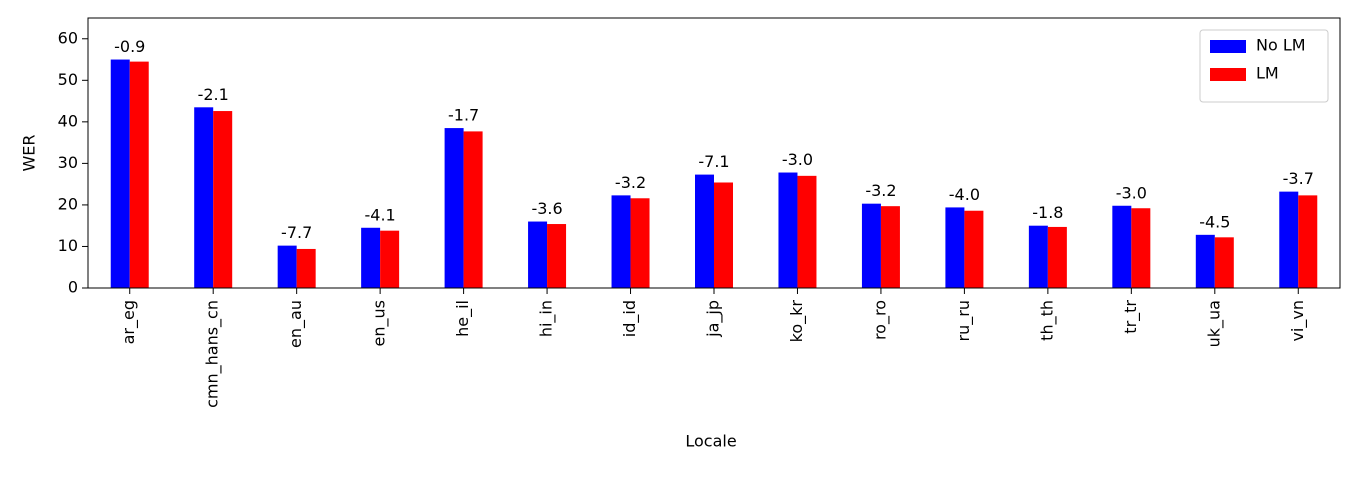 This screenshot has width=1358, height=479. Describe the element at coordinates (129, 322) in the screenshot. I see `x-tick-label: ar_eg` at that location.